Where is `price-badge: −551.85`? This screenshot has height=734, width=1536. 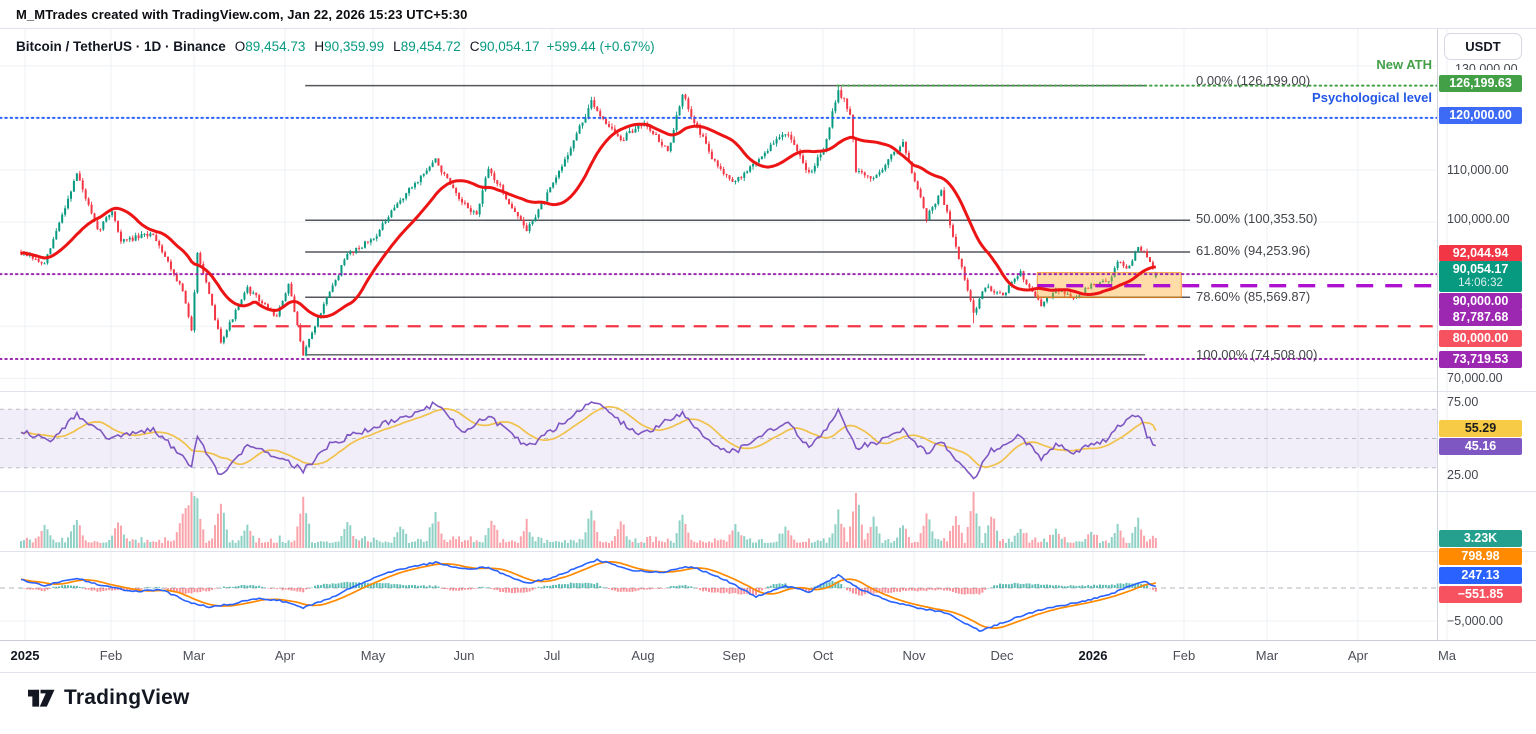
price-badge: −551.85 is located at coordinates (1480, 594).